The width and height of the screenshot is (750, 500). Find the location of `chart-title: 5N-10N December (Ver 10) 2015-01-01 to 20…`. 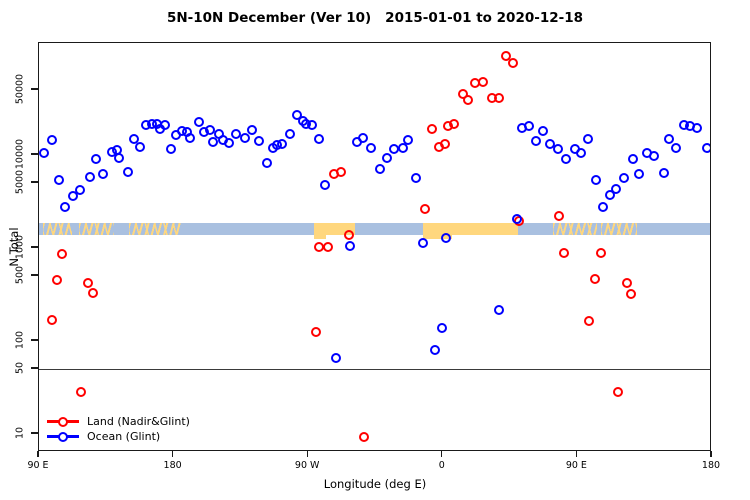

chart-title: 5N-10N December (Ver 10) 2015-01-01 to 20… is located at coordinates (375, 18).